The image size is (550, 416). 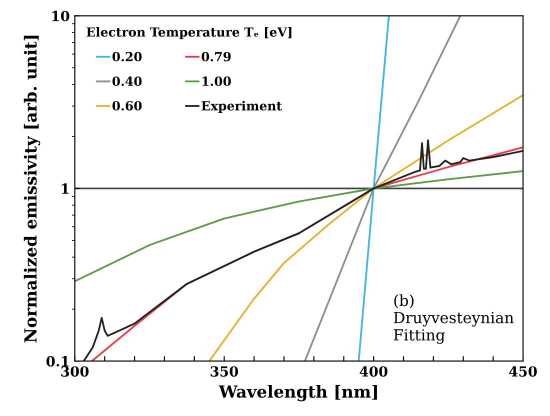 I want to click on legend-label: 0.40, so click(x=127, y=81).